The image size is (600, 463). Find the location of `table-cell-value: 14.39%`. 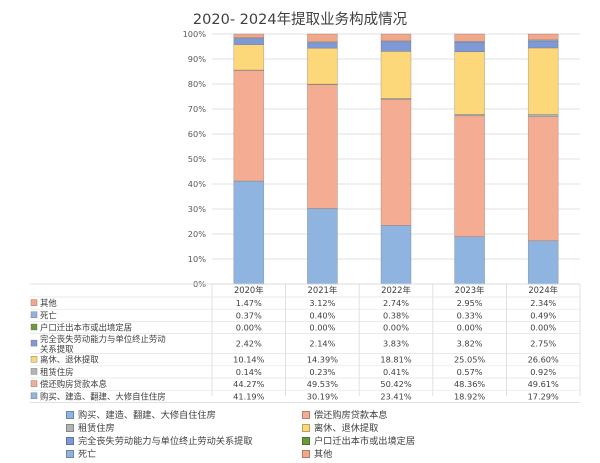

table-cell-value: 14.39% is located at coordinates (322, 360).